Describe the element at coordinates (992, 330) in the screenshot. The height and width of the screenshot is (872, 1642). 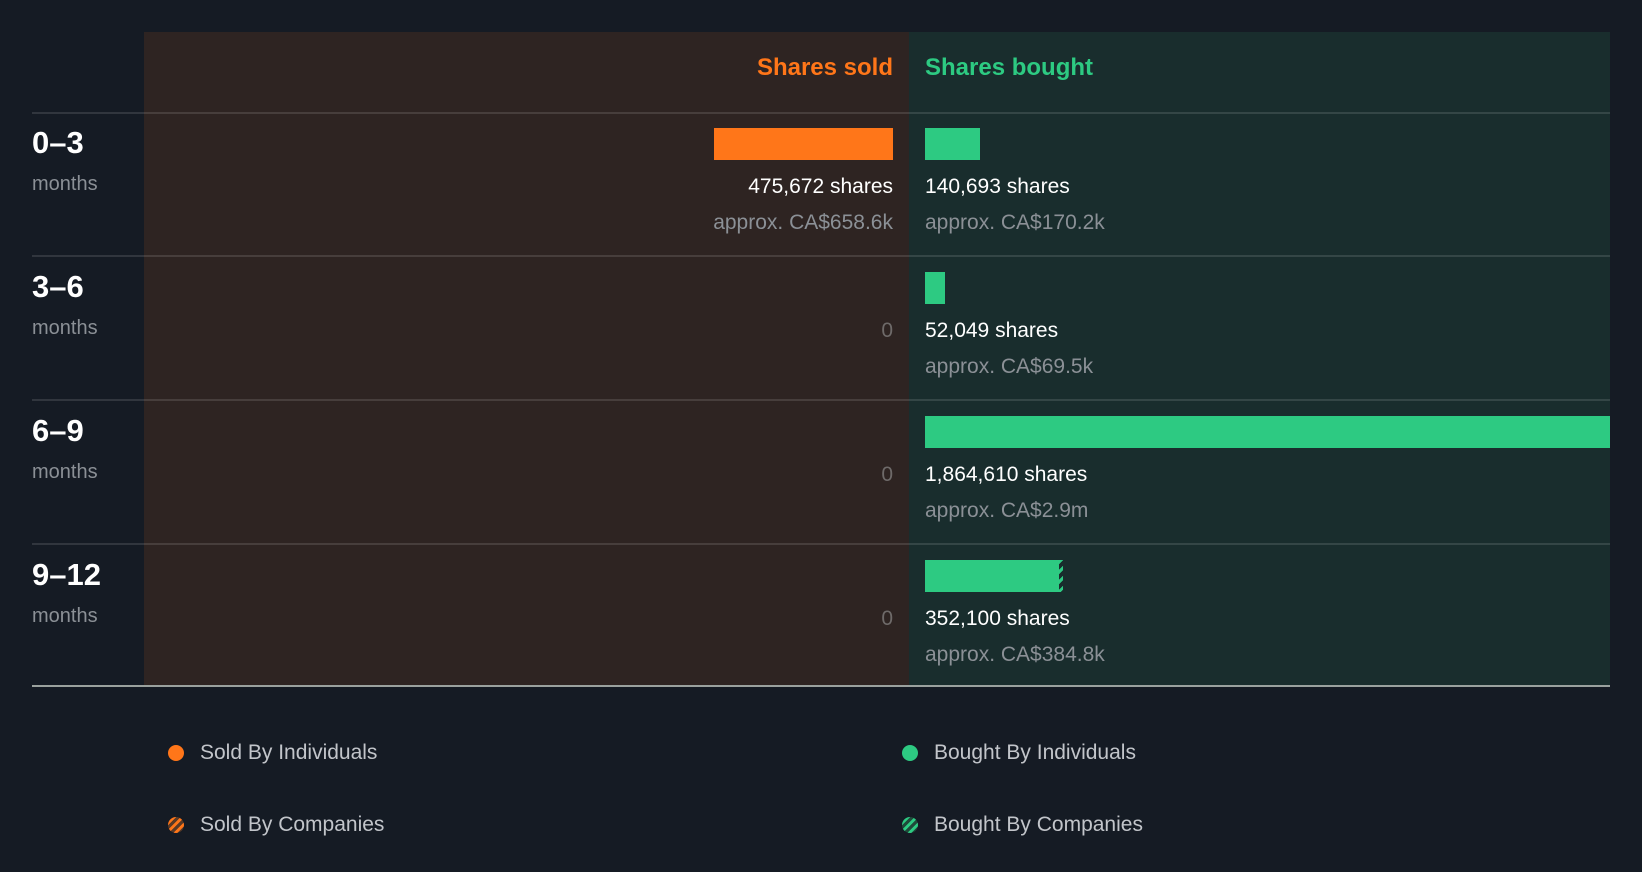
I see `bought-shares: 52,049 shares` at that location.